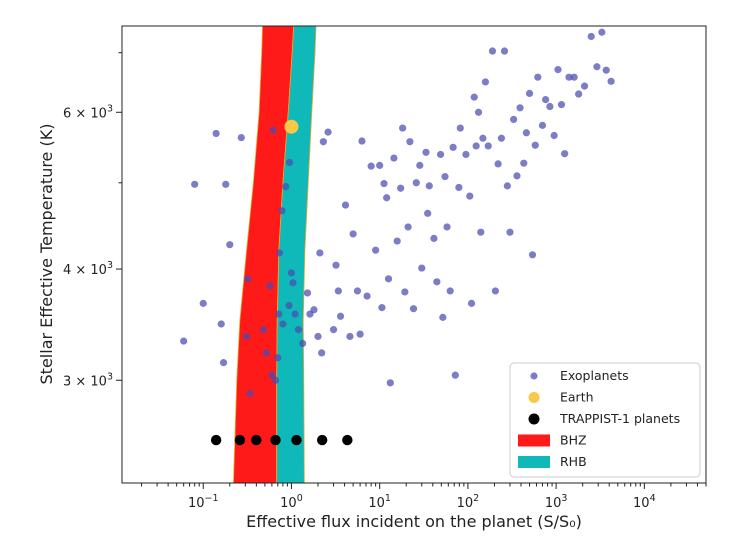  Describe the element at coordinates (92, 220) in the screenshot. I see `y-axis-ticks: 3 × 103 4 × 103 6 × 103` at that location.